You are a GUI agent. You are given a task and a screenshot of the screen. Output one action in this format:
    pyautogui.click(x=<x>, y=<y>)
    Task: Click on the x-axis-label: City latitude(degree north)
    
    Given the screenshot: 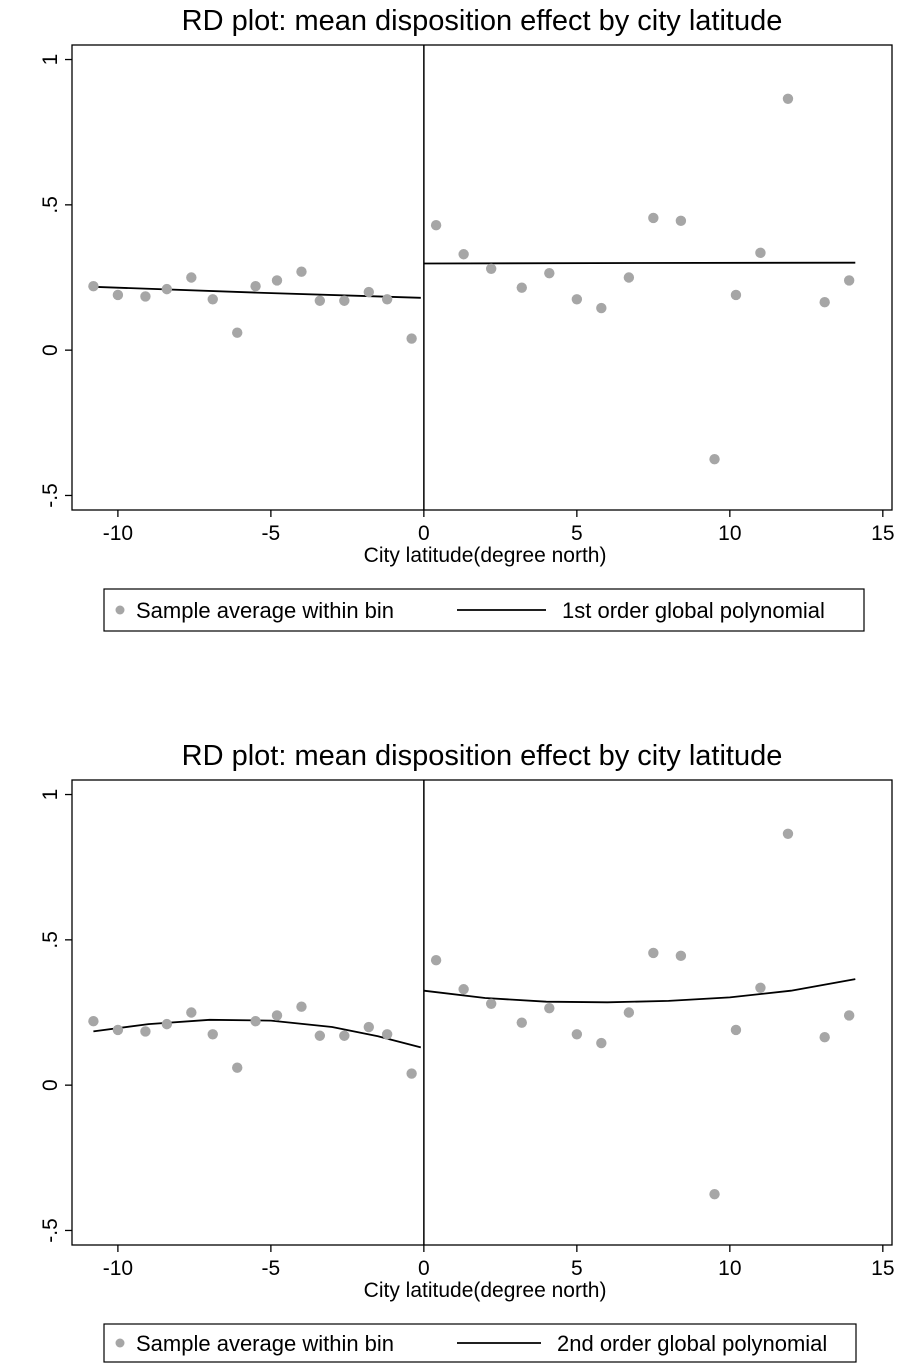 What is the action you would take?
    pyautogui.click(x=485, y=1290)
    